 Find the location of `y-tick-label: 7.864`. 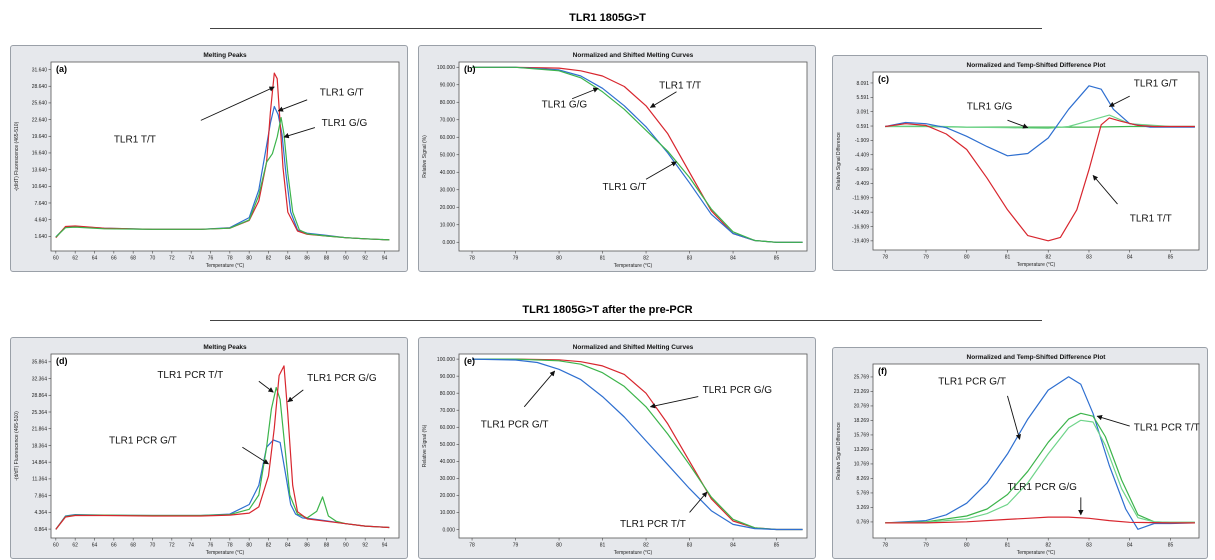

y-tick-label: 7.864 is located at coordinates (40, 496).